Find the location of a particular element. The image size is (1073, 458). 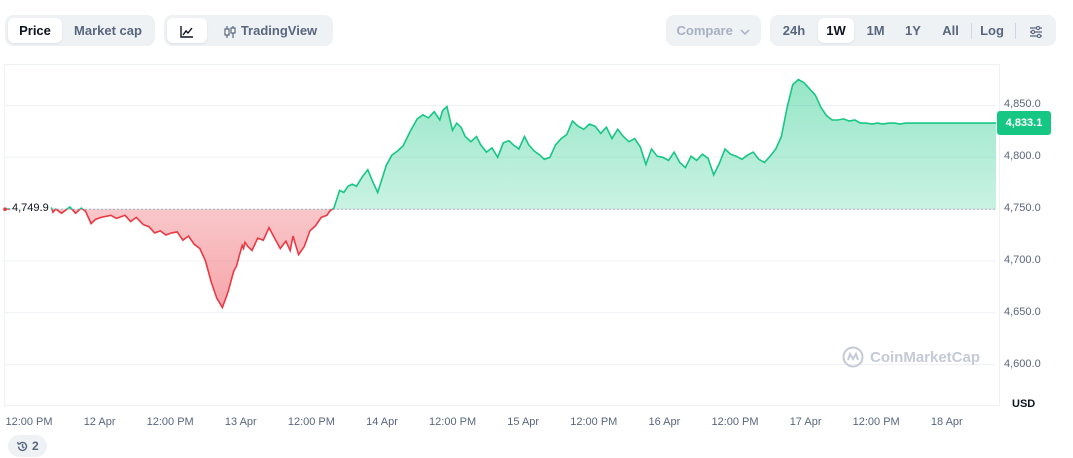

range-1y: 1Y is located at coordinates (913, 30).